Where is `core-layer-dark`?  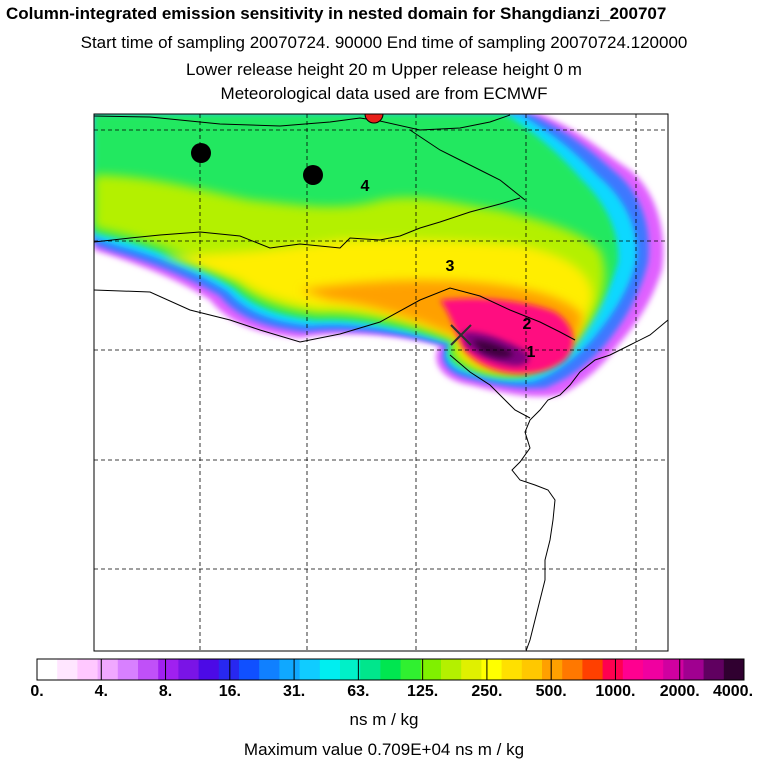
core-layer-dark is located at coordinates (493, 349).